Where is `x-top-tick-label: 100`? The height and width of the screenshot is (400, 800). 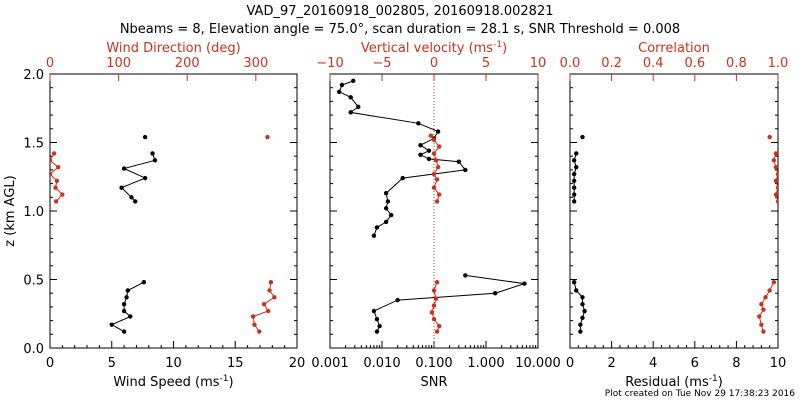 x-top-tick-label: 100 is located at coordinates (118, 63).